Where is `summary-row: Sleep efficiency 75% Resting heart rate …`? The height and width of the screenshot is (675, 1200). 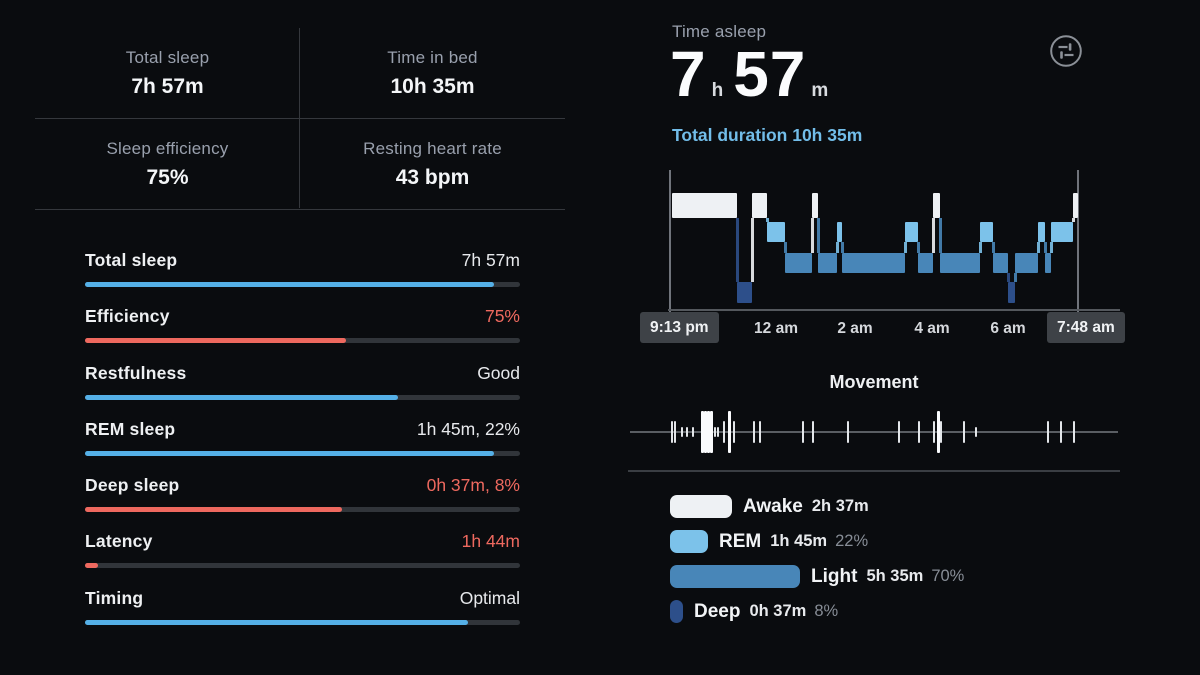 summary-row: Sleep efficiency 75% Resting heart rate … is located at coordinates (300, 164).